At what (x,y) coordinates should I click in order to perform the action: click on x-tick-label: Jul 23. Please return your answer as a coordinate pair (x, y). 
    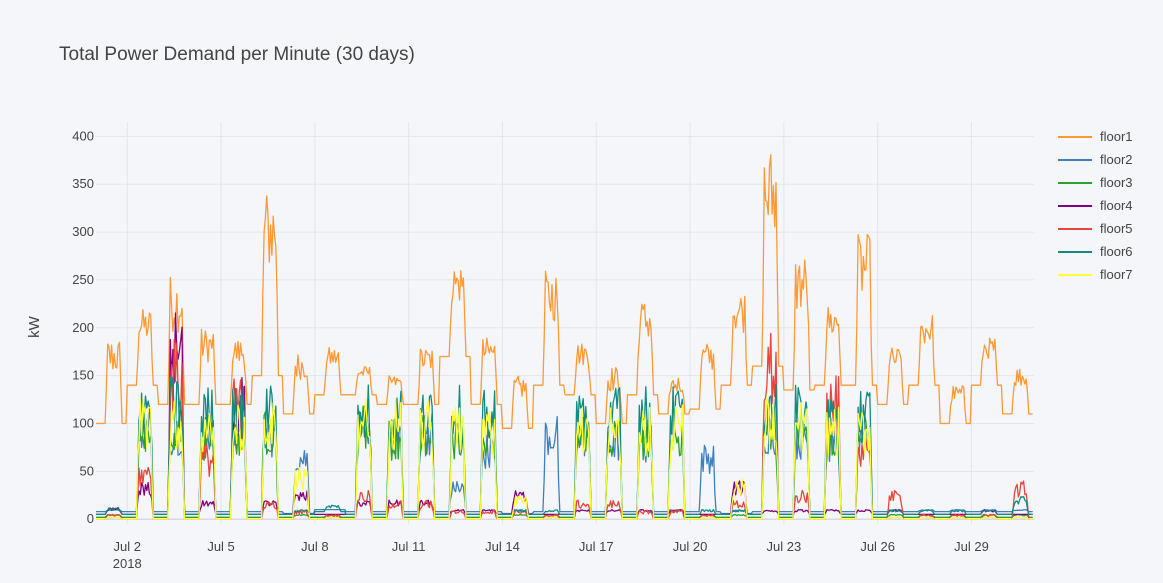
    Looking at the image, I should click on (784, 546).